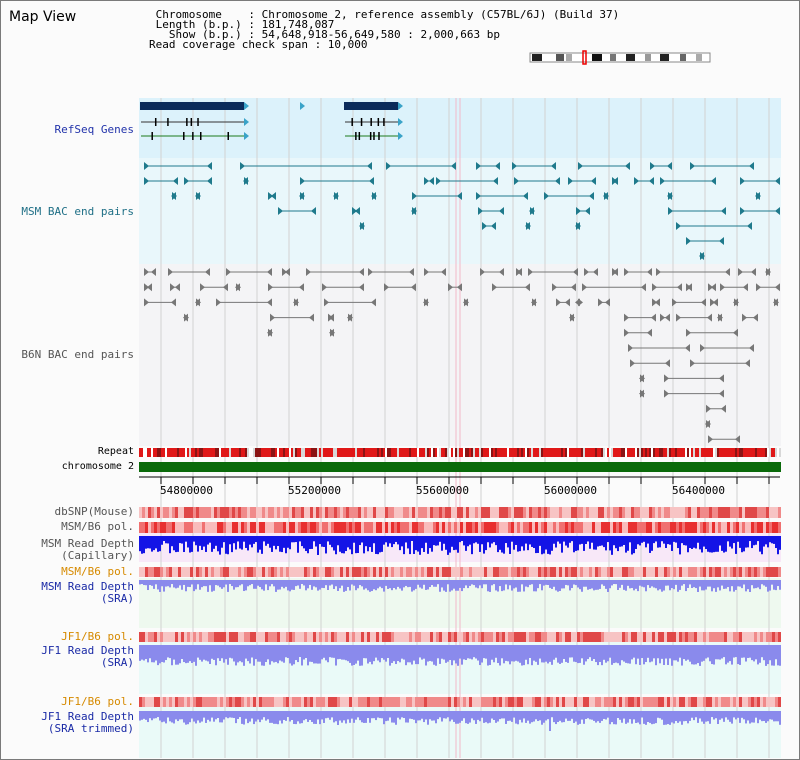 Image resolution: width=800 pixels, height=760 pixels. Describe the element at coordinates (87, 593) in the screenshot. I see `track-label-msm-depth-sra: MSM Read Depth (SRA)` at that location.